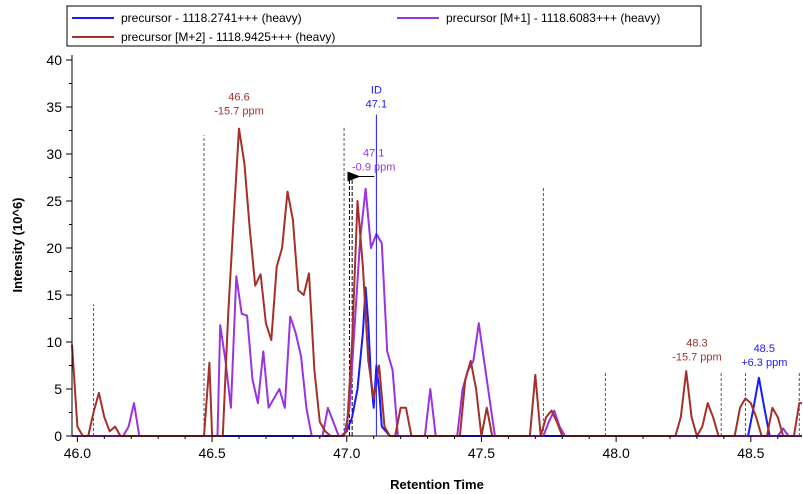  Describe the element at coordinates (58, 436) in the screenshot. I see `y-tick-label: 0` at that location.